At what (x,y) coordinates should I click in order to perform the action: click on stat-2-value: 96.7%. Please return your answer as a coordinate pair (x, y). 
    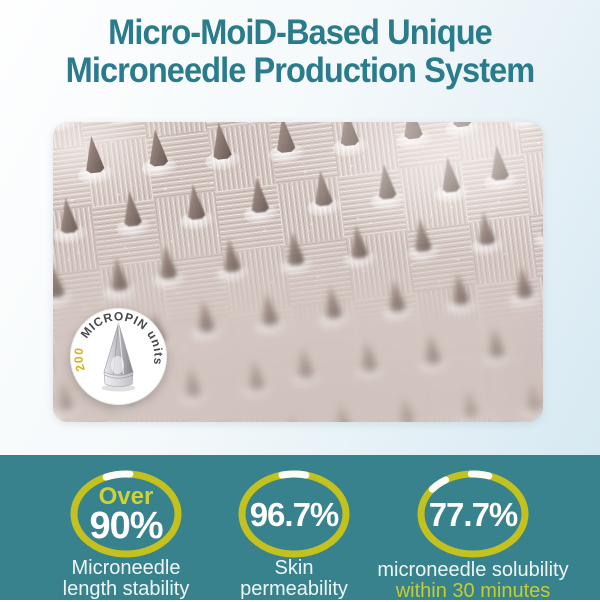
    Looking at the image, I should click on (294, 514).